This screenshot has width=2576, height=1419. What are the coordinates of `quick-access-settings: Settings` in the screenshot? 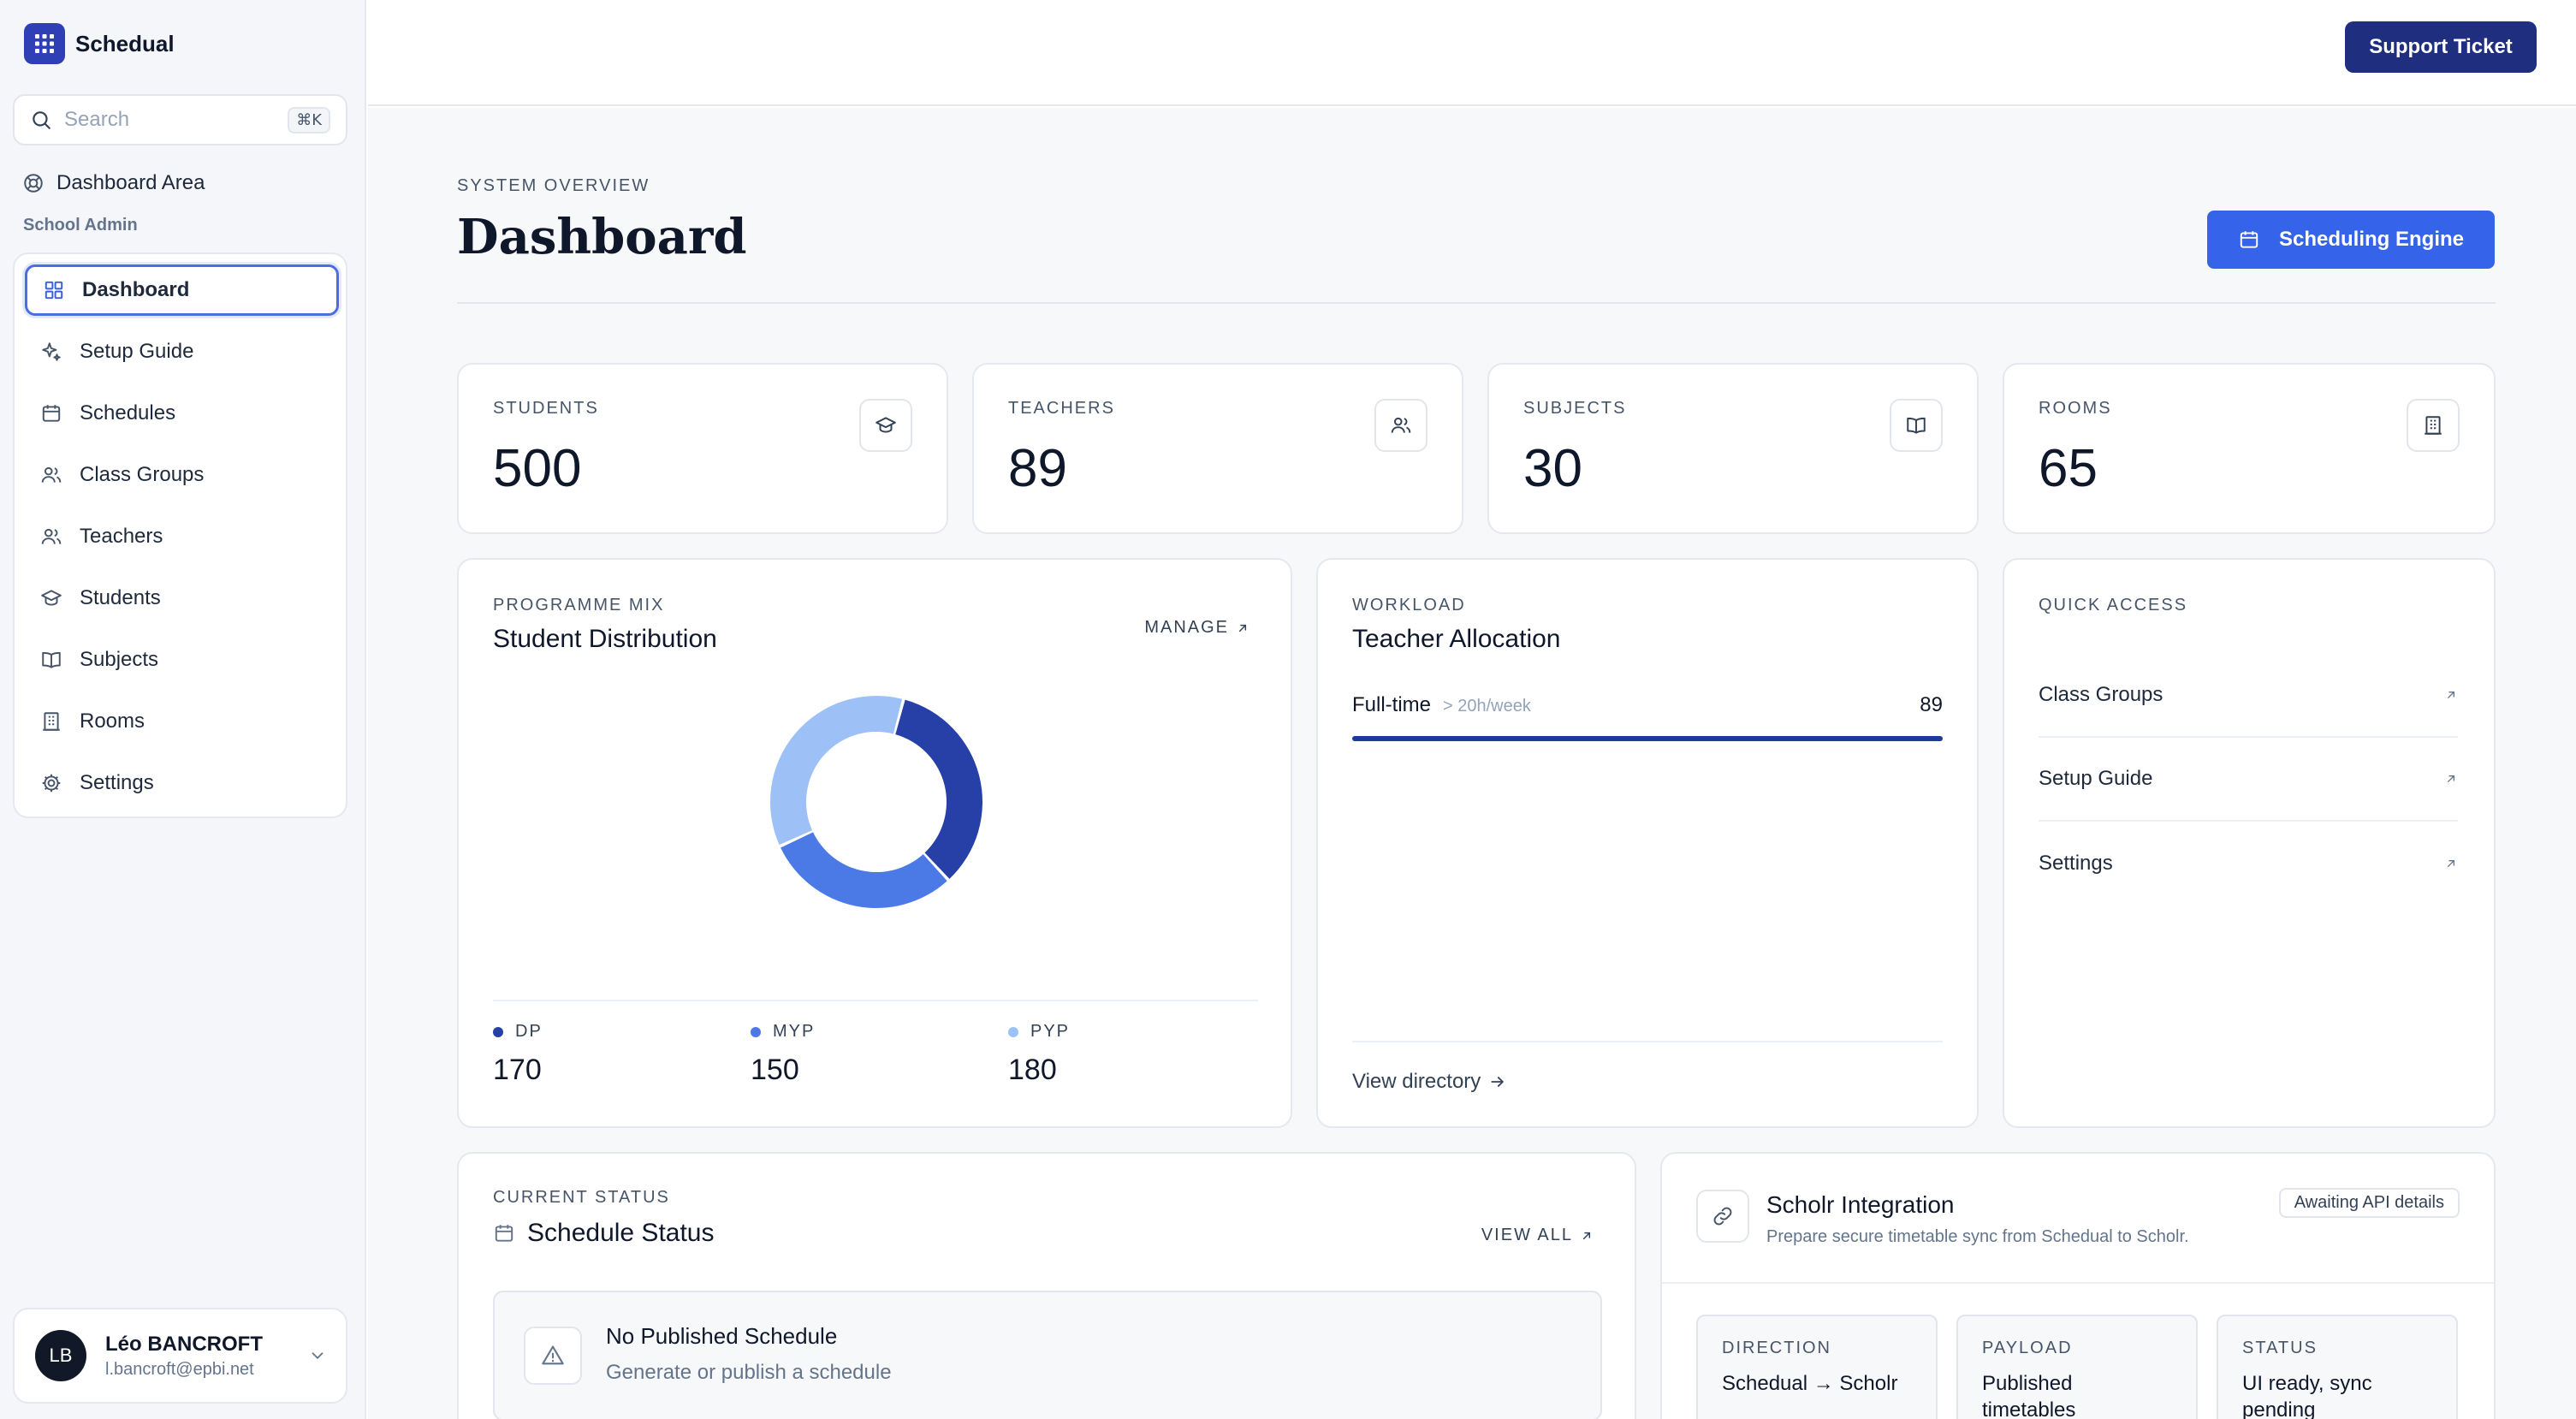 It's located at (2248, 863).